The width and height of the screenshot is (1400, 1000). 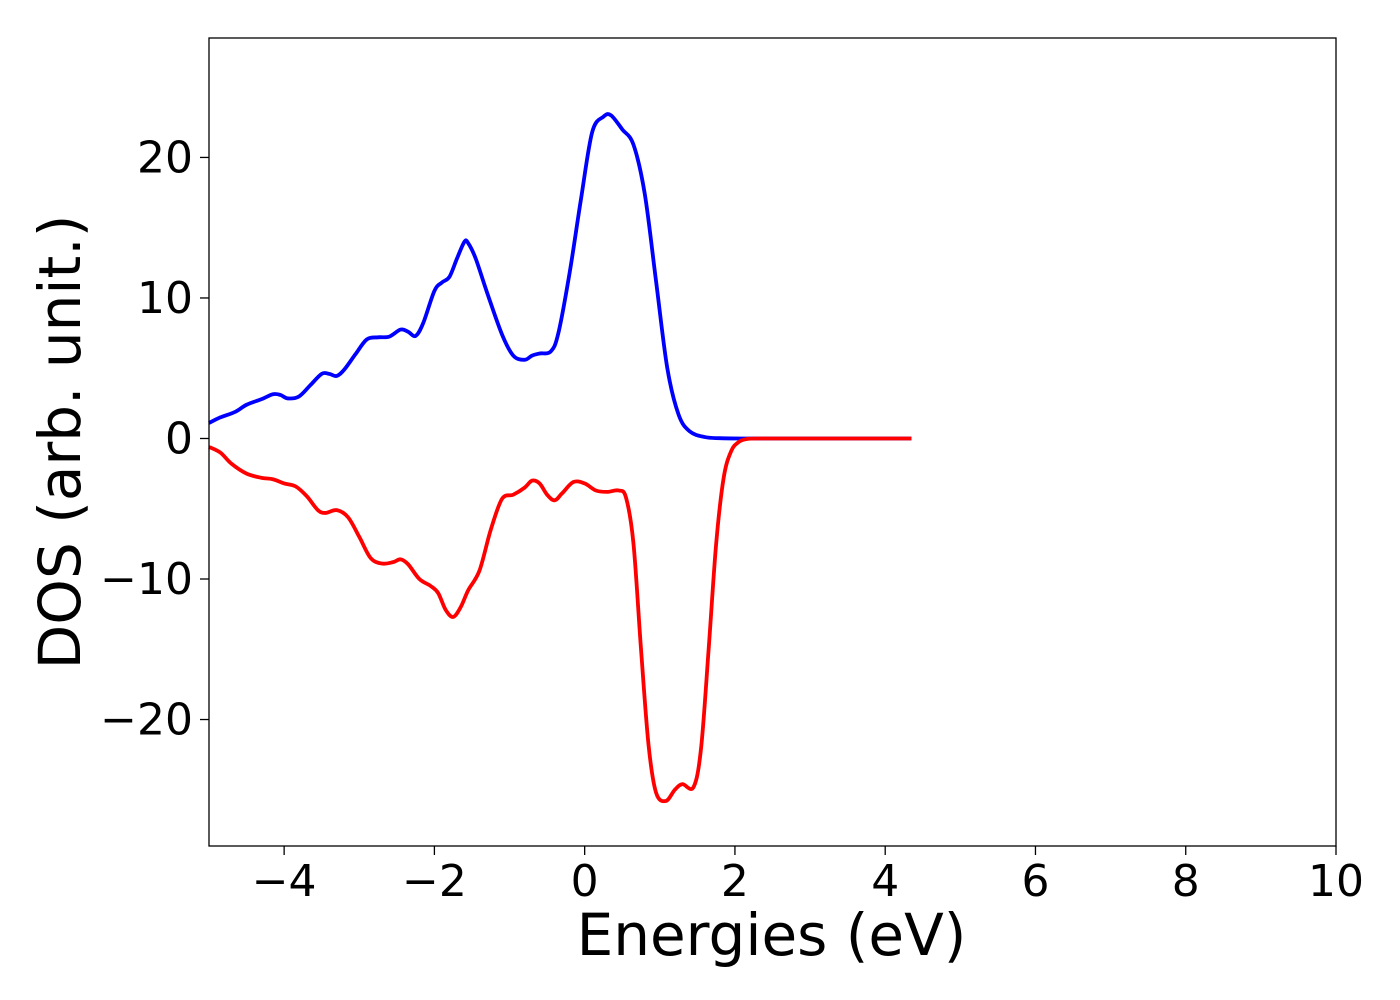 I want to click on x-tick-label: 2, so click(x=735, y=881).